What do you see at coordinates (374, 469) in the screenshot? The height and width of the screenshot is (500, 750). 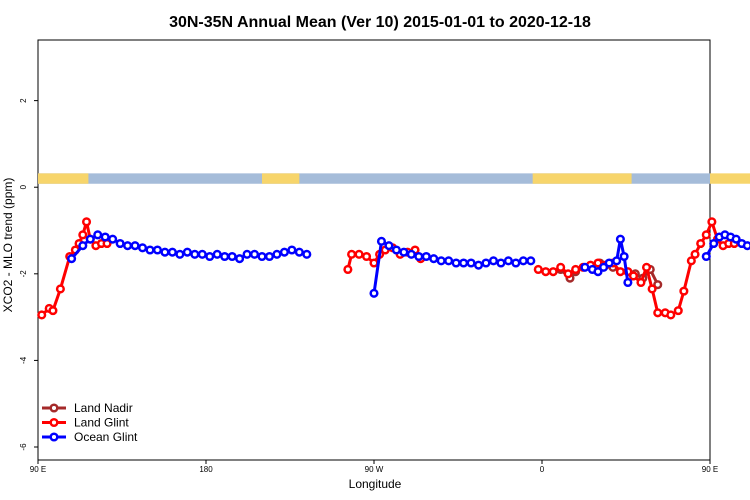 I see `x-tick-label: 90 W` at bounding box center [374, 469].